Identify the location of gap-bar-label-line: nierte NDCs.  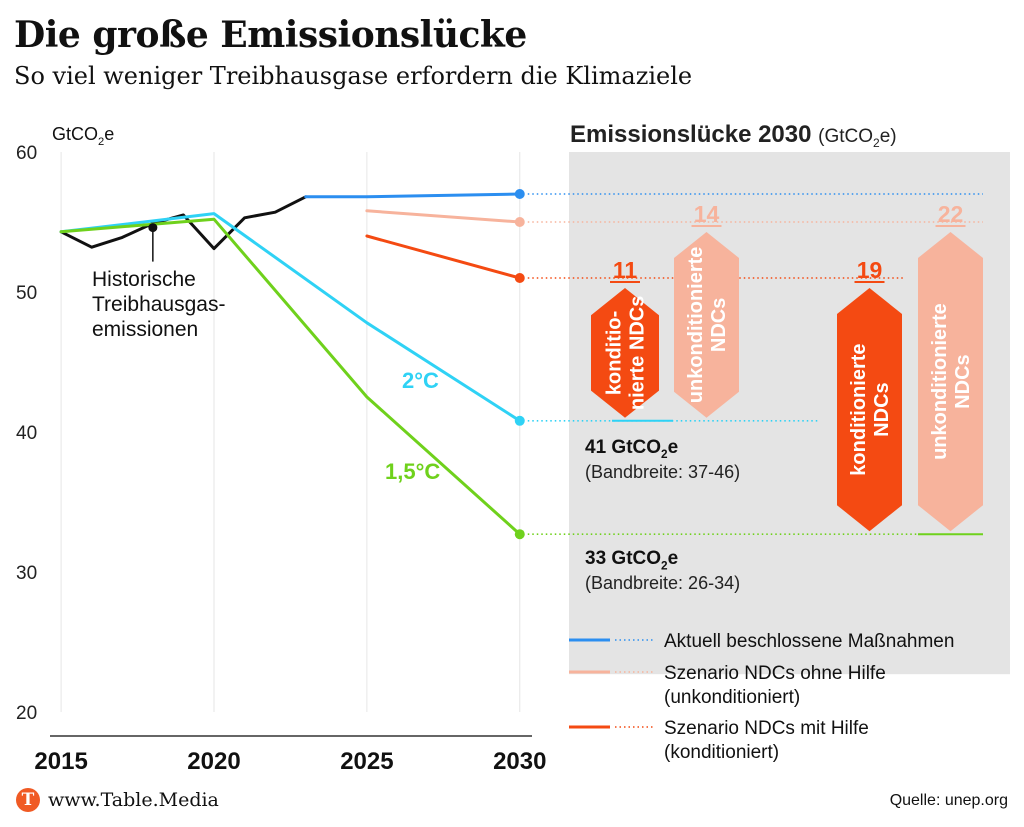
(638, 353).